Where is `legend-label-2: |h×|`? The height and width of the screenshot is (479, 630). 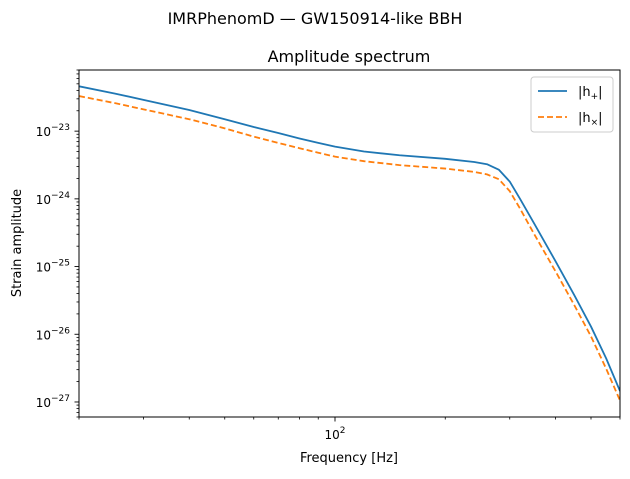 legend-label-2: |h×| is located at coordinates (590, 119).